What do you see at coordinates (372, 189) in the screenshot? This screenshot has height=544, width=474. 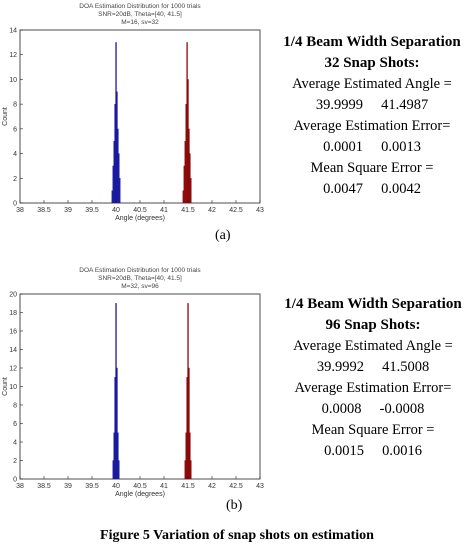 I see `mse-values: 0.0047 0.0042` at bounding box center [372, 189].